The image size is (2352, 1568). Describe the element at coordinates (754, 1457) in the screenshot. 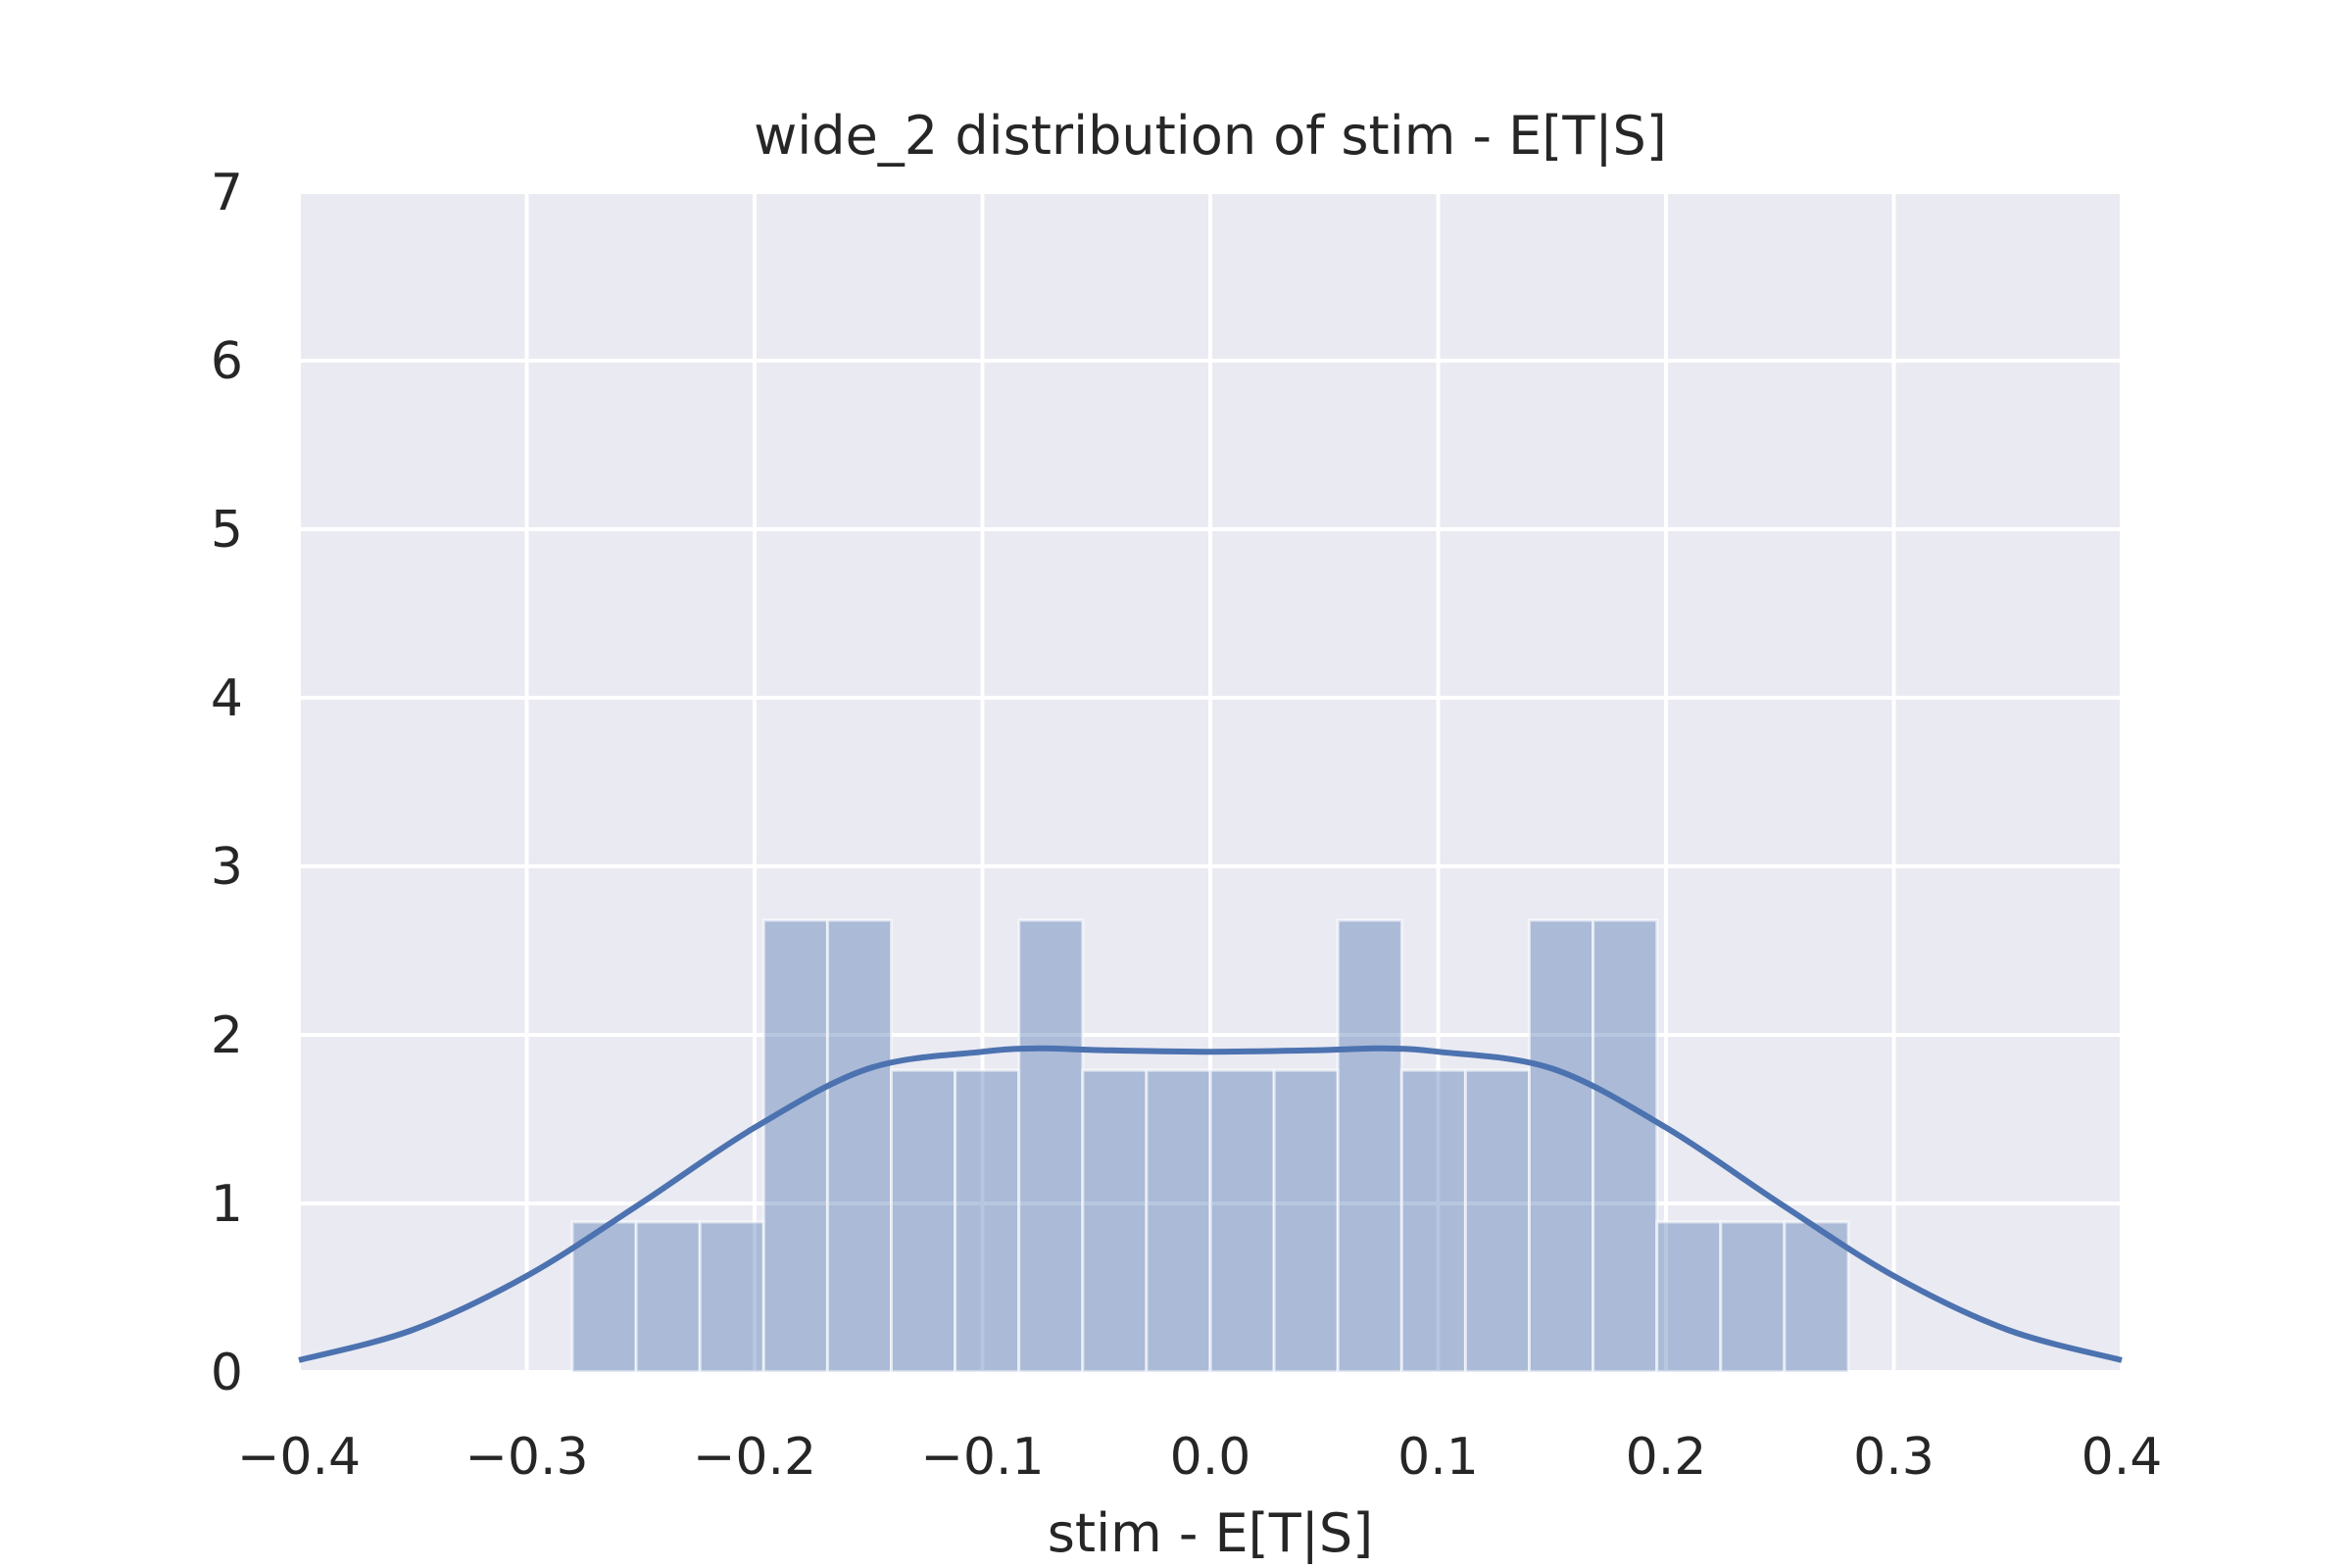

I see `x-tick-label: −0.2` at that location.